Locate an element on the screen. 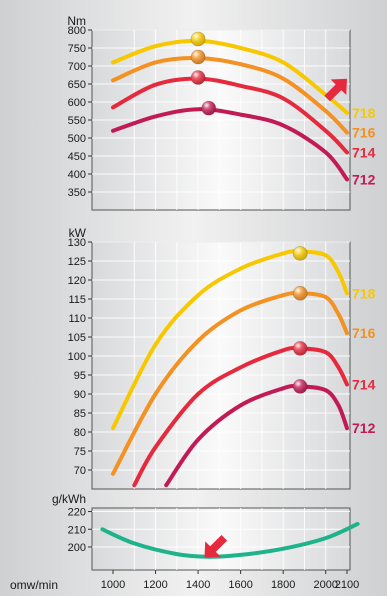 The height and width of the screenshot is (596, 387). y-tick-label: 750 is located at coordinates (77, 49).